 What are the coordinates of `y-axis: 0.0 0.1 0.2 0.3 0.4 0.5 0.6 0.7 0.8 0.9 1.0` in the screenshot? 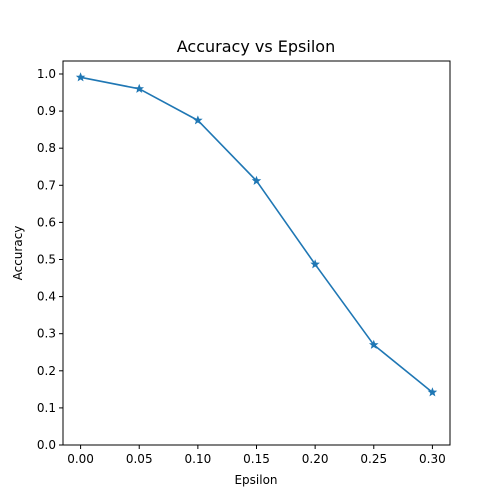 It's located at (50, 259).